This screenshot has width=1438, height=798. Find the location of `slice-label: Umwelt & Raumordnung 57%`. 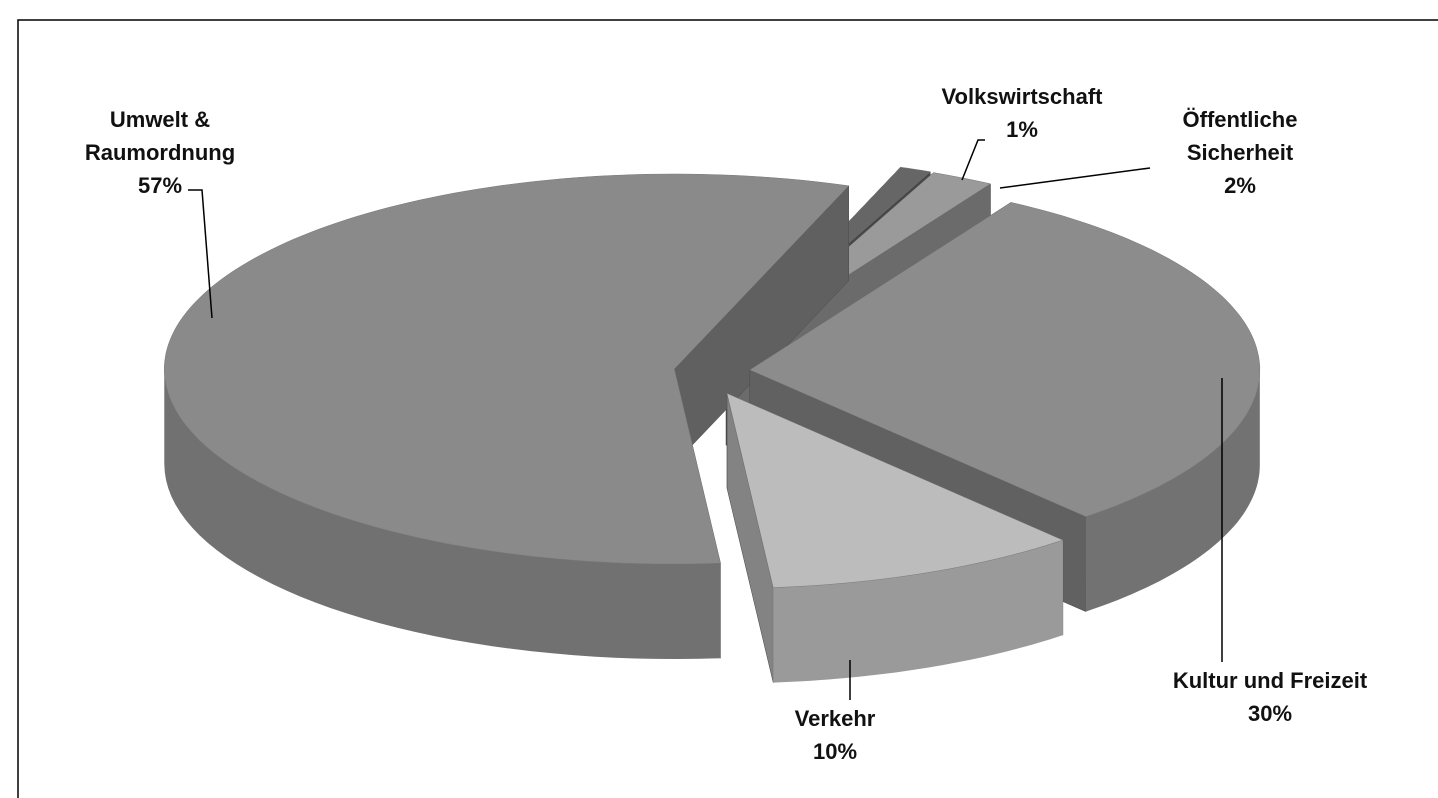

slice-label: Umwelt & Raumordnung 57% is located at coordinates (160, 152).